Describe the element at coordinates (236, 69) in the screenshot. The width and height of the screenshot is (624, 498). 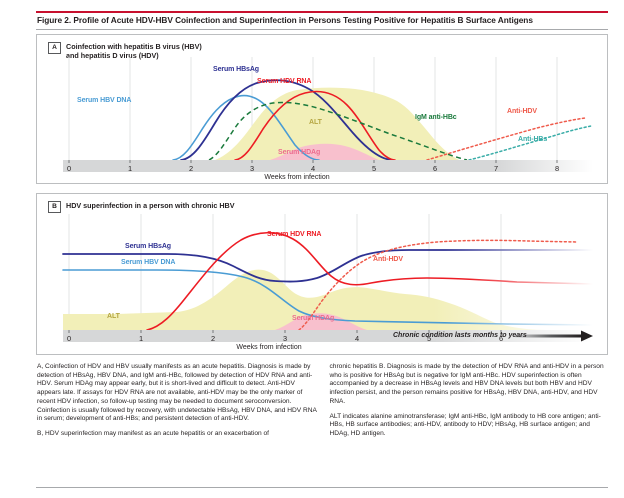
I see `panel-a-label-hbsag: Serum HBsAg` at that location.